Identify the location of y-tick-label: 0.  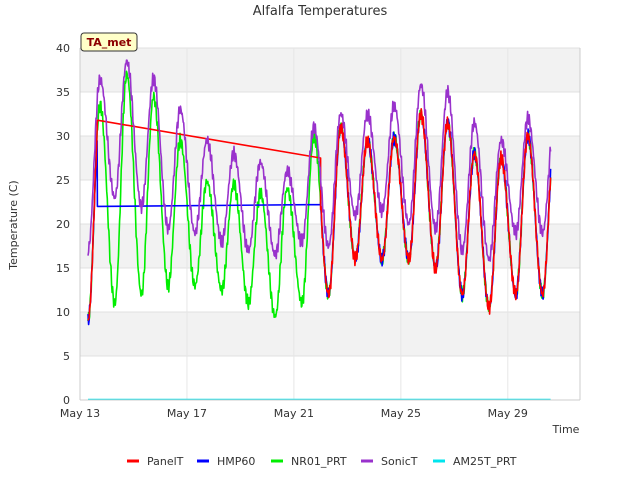
(66, 400).